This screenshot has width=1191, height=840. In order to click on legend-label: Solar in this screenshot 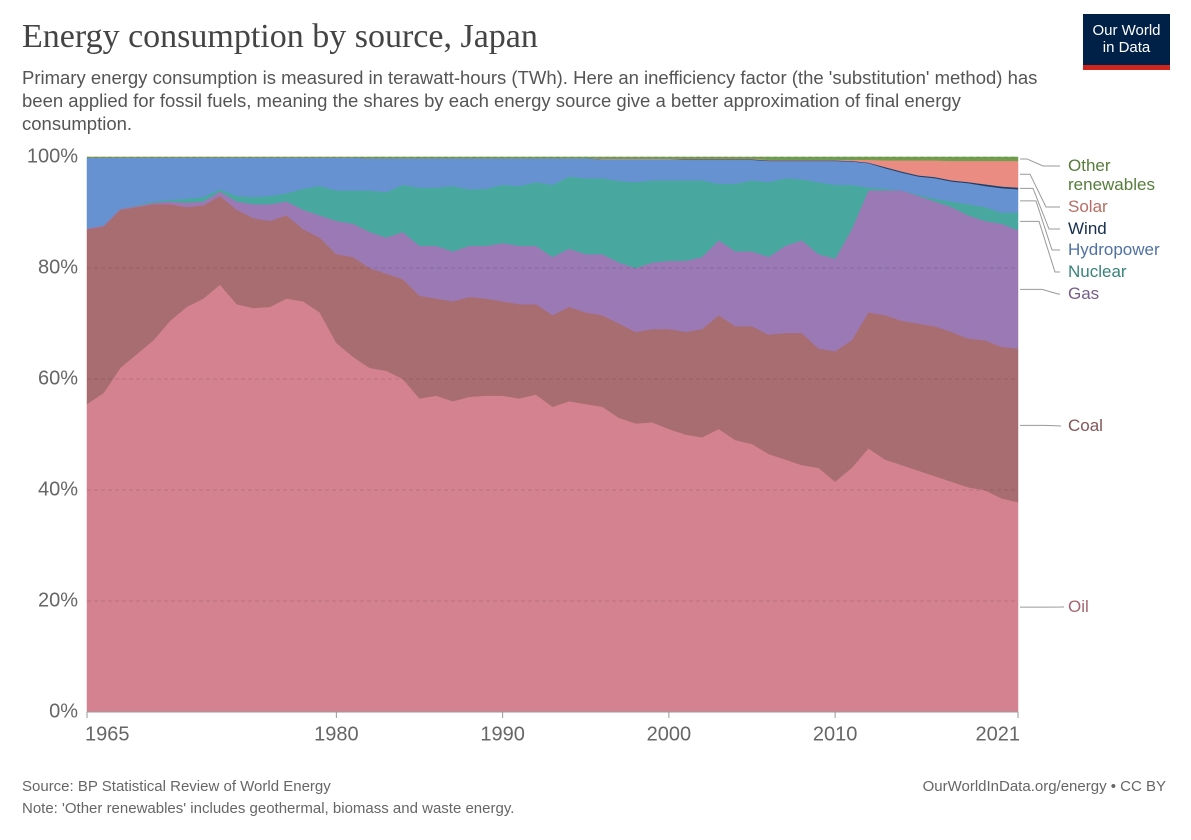, I will do `click(1088, 206)`.